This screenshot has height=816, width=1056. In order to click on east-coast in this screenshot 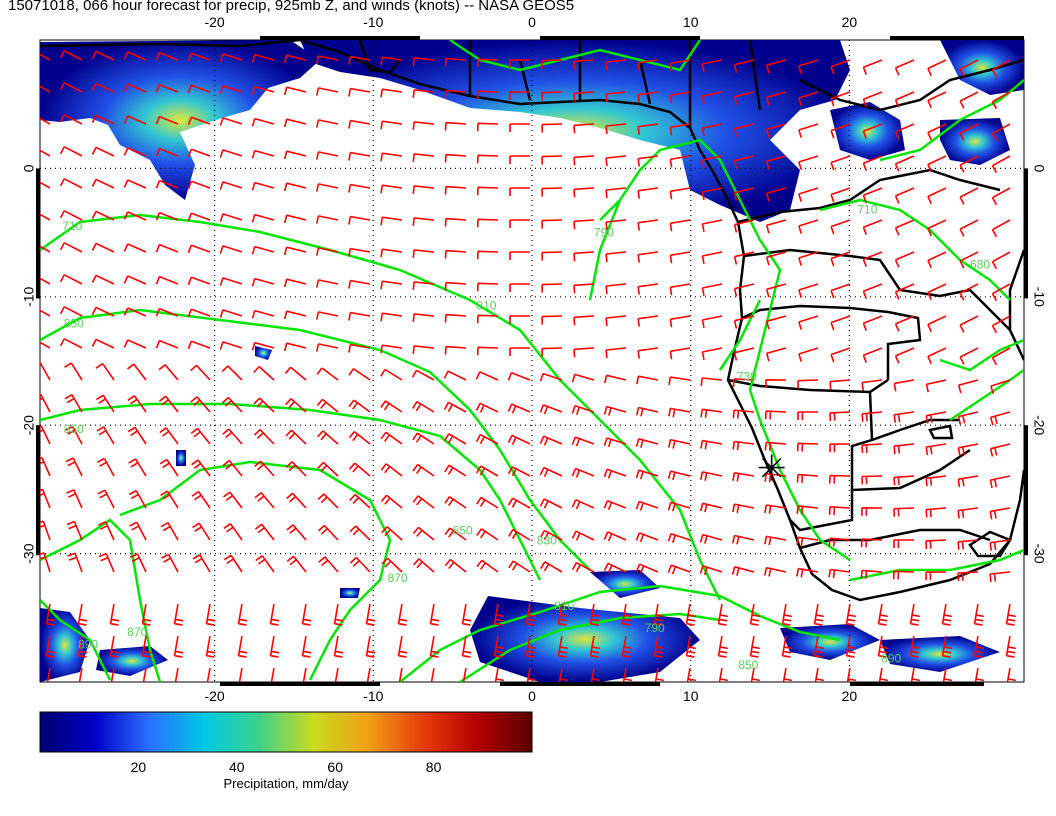, I will do `click(1016, 305)`.